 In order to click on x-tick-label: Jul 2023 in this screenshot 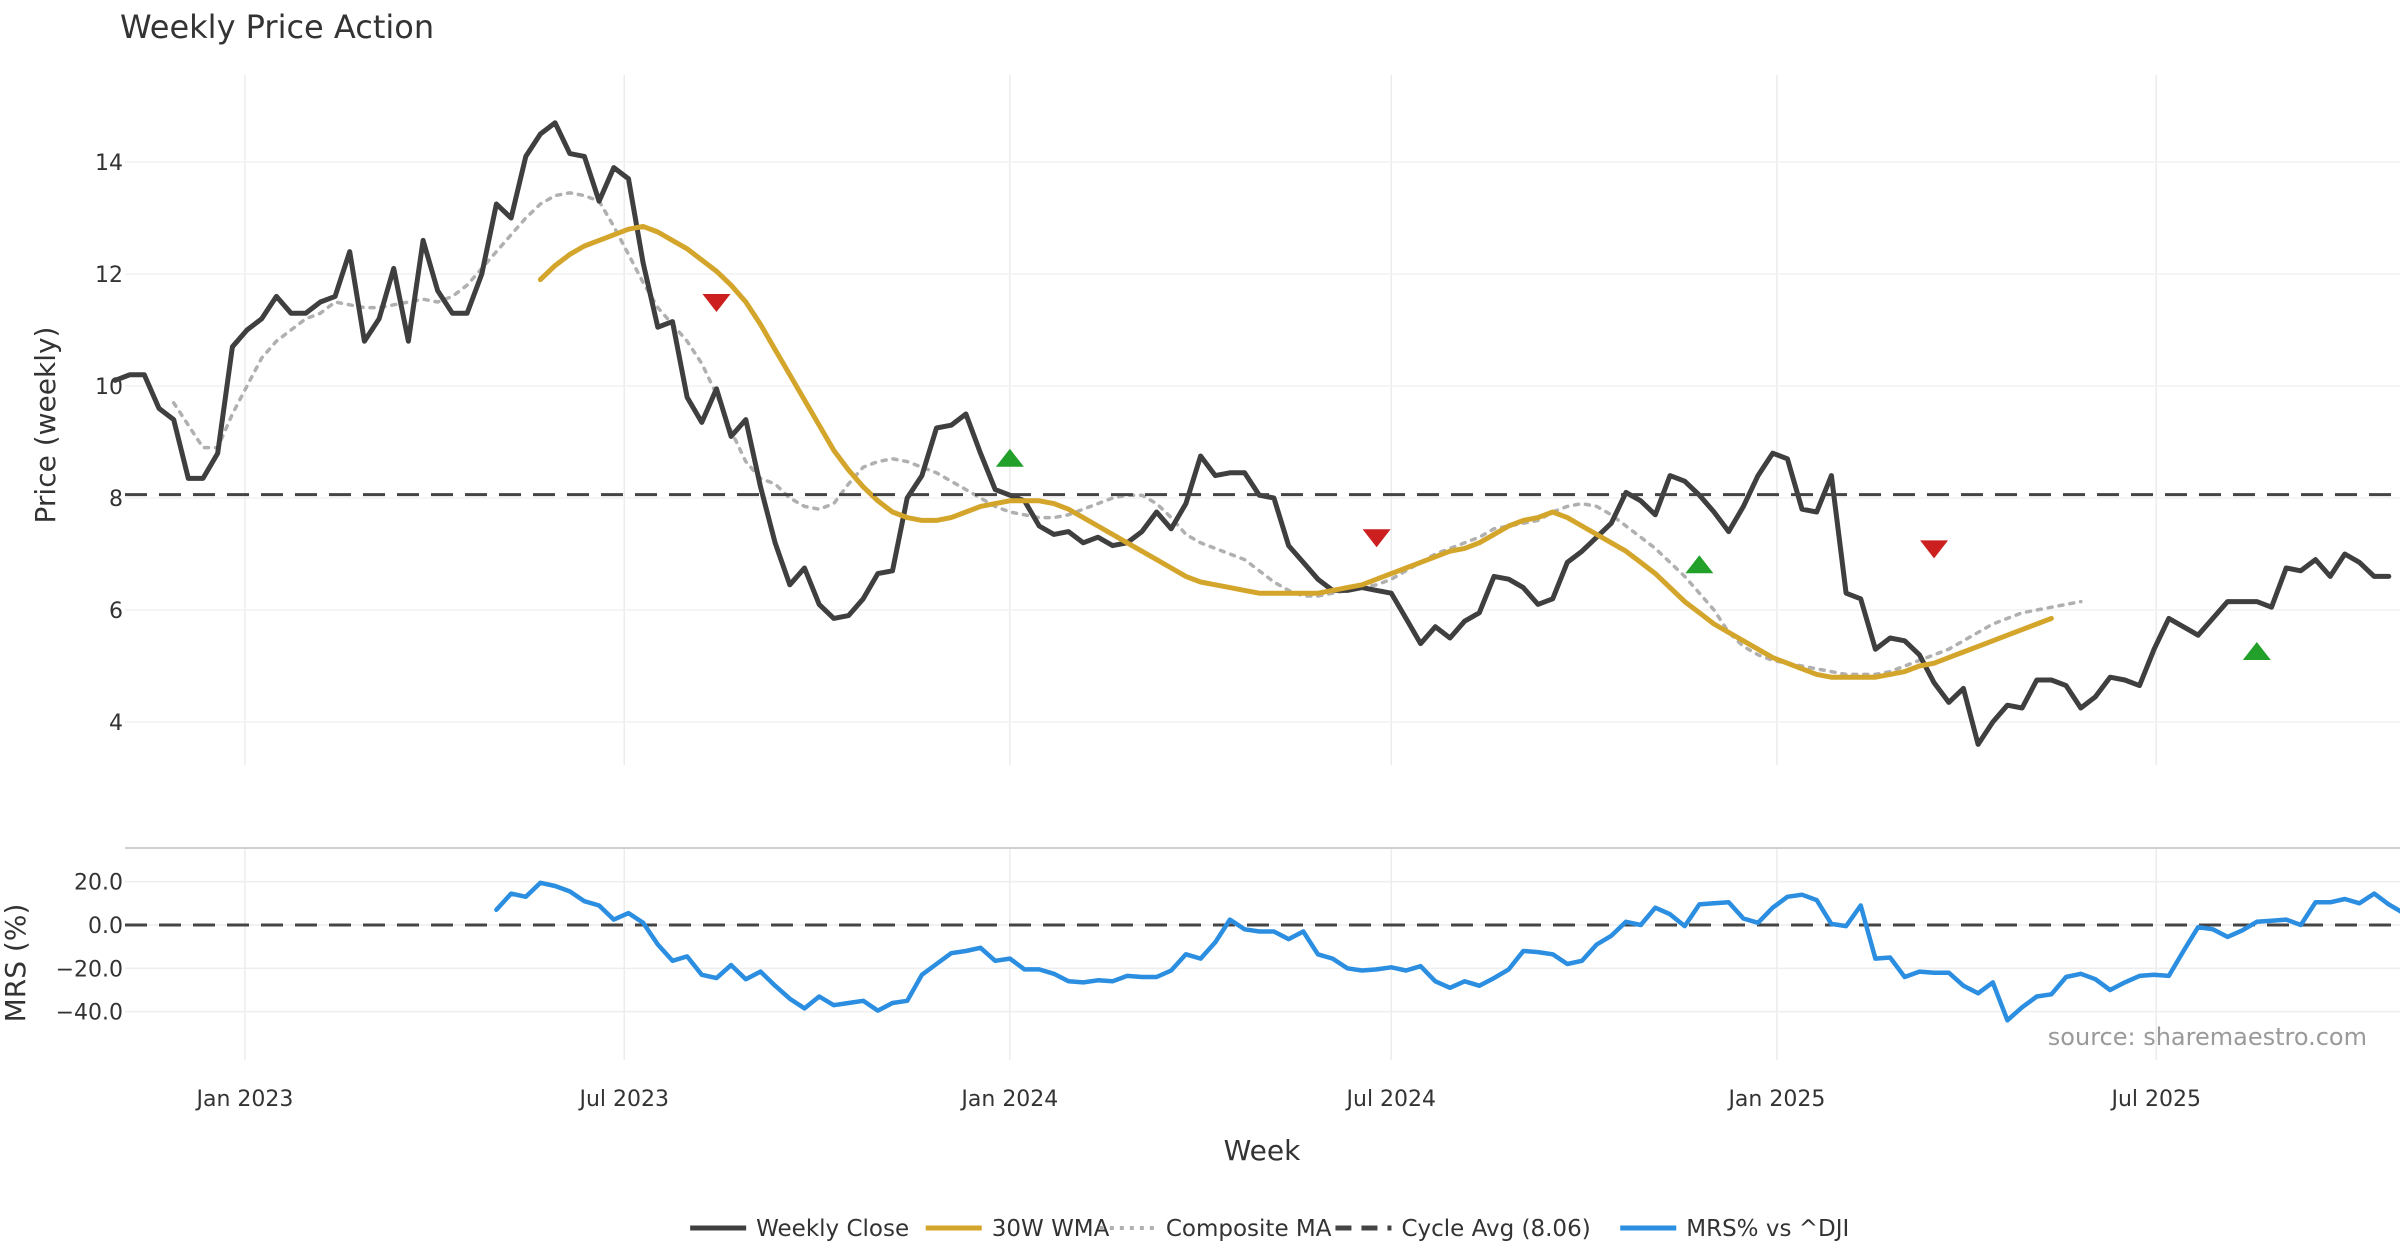, I will do `click(623, 1099)`.